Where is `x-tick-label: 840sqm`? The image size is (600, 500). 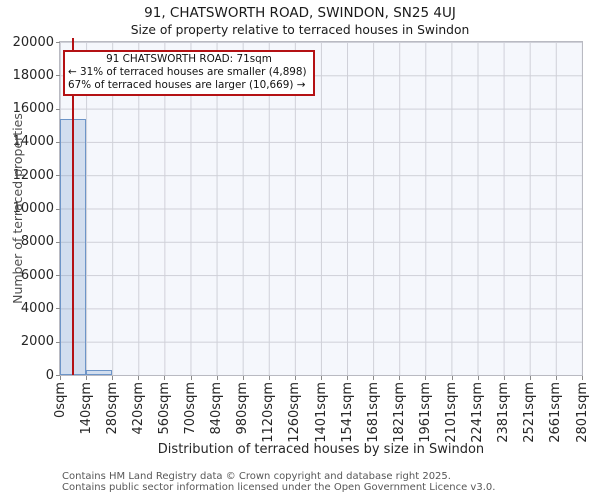
x-tick-label: 840sqm is located at coordinates (217, 408).